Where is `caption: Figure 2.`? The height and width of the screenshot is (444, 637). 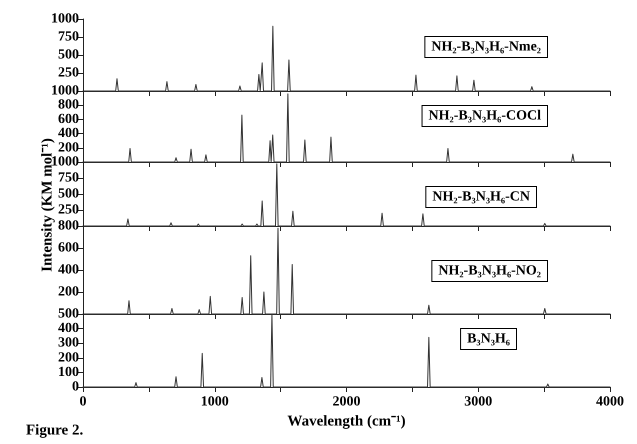 caption: Figure 2. is located at coordinates (55, 430).